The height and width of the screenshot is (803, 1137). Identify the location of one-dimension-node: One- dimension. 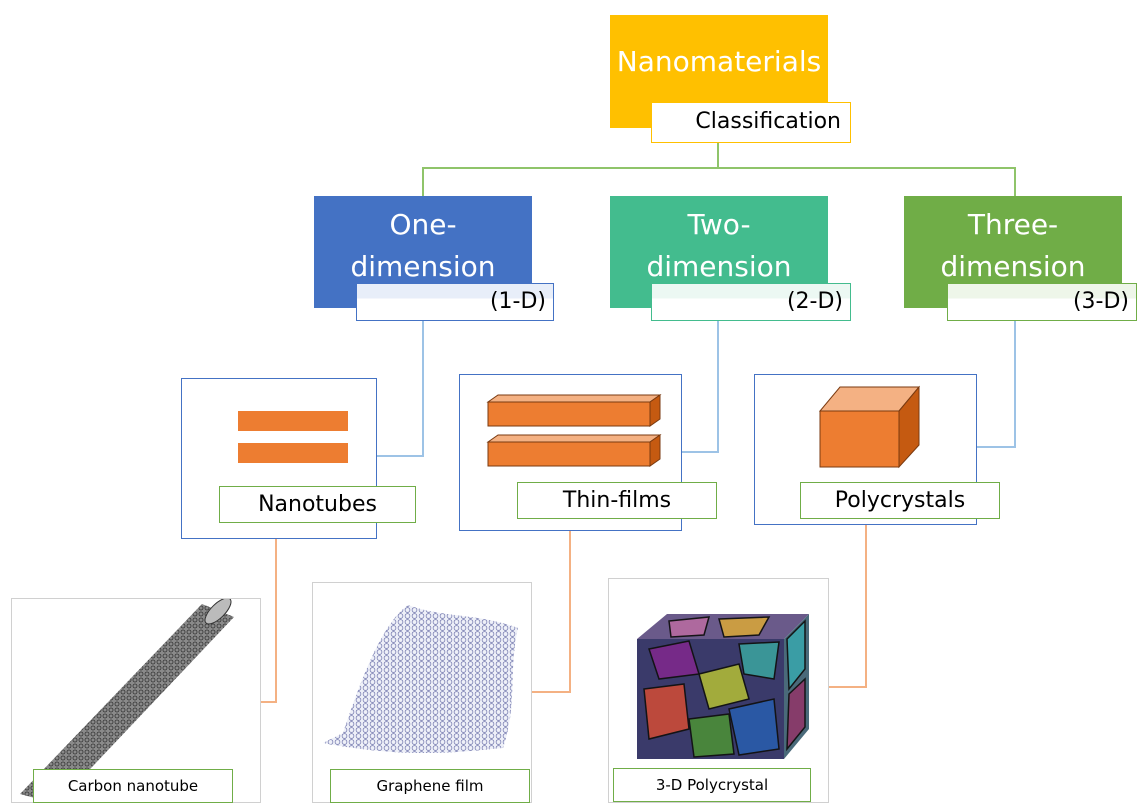
(423, 252).